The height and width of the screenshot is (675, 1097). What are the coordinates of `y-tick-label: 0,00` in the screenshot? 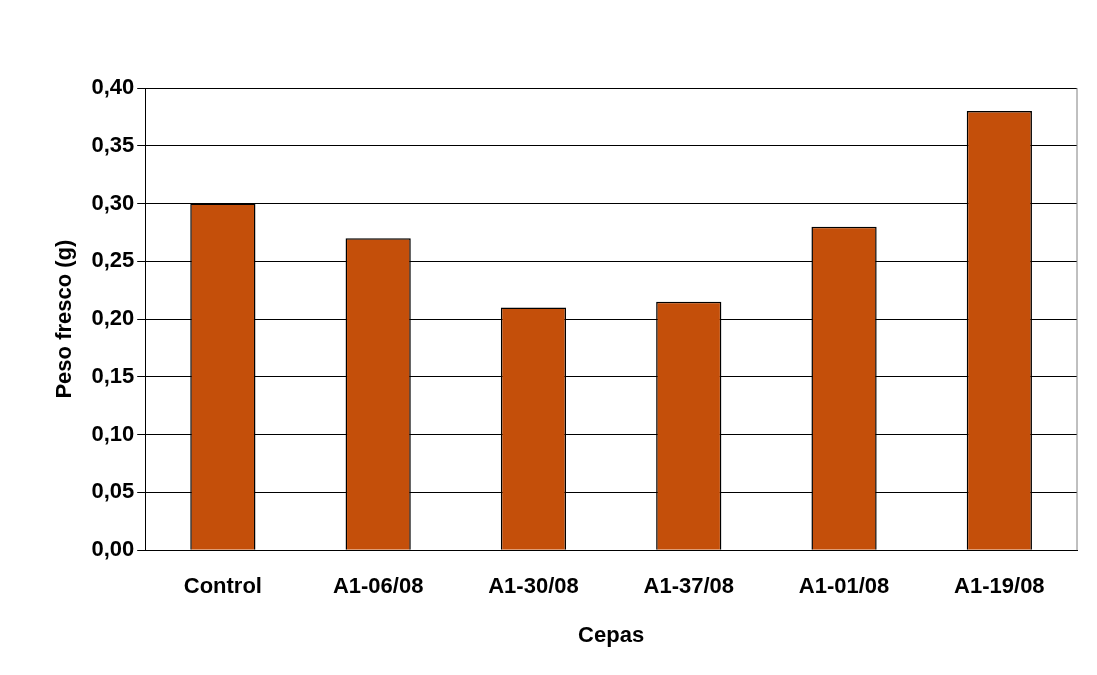 It's located at (113, 549).